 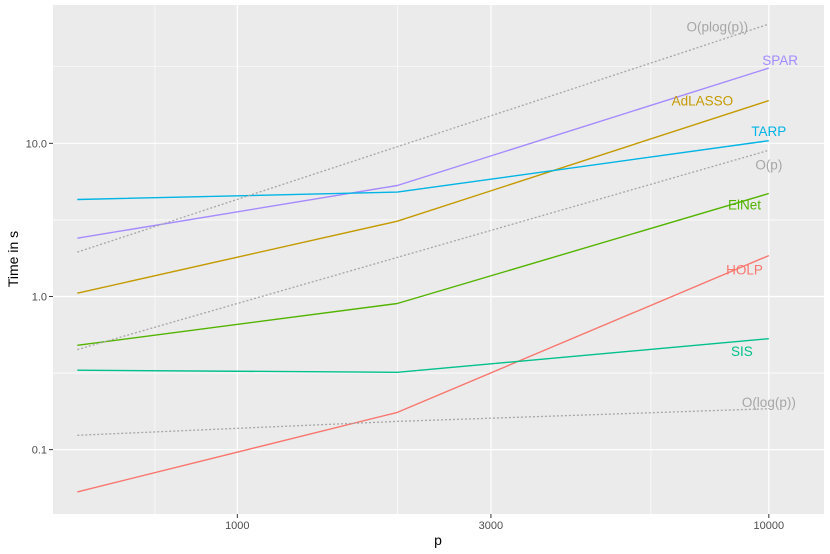 I want to click on series-label-o-log-p: O(log(p)), so click(x=769, y=402).